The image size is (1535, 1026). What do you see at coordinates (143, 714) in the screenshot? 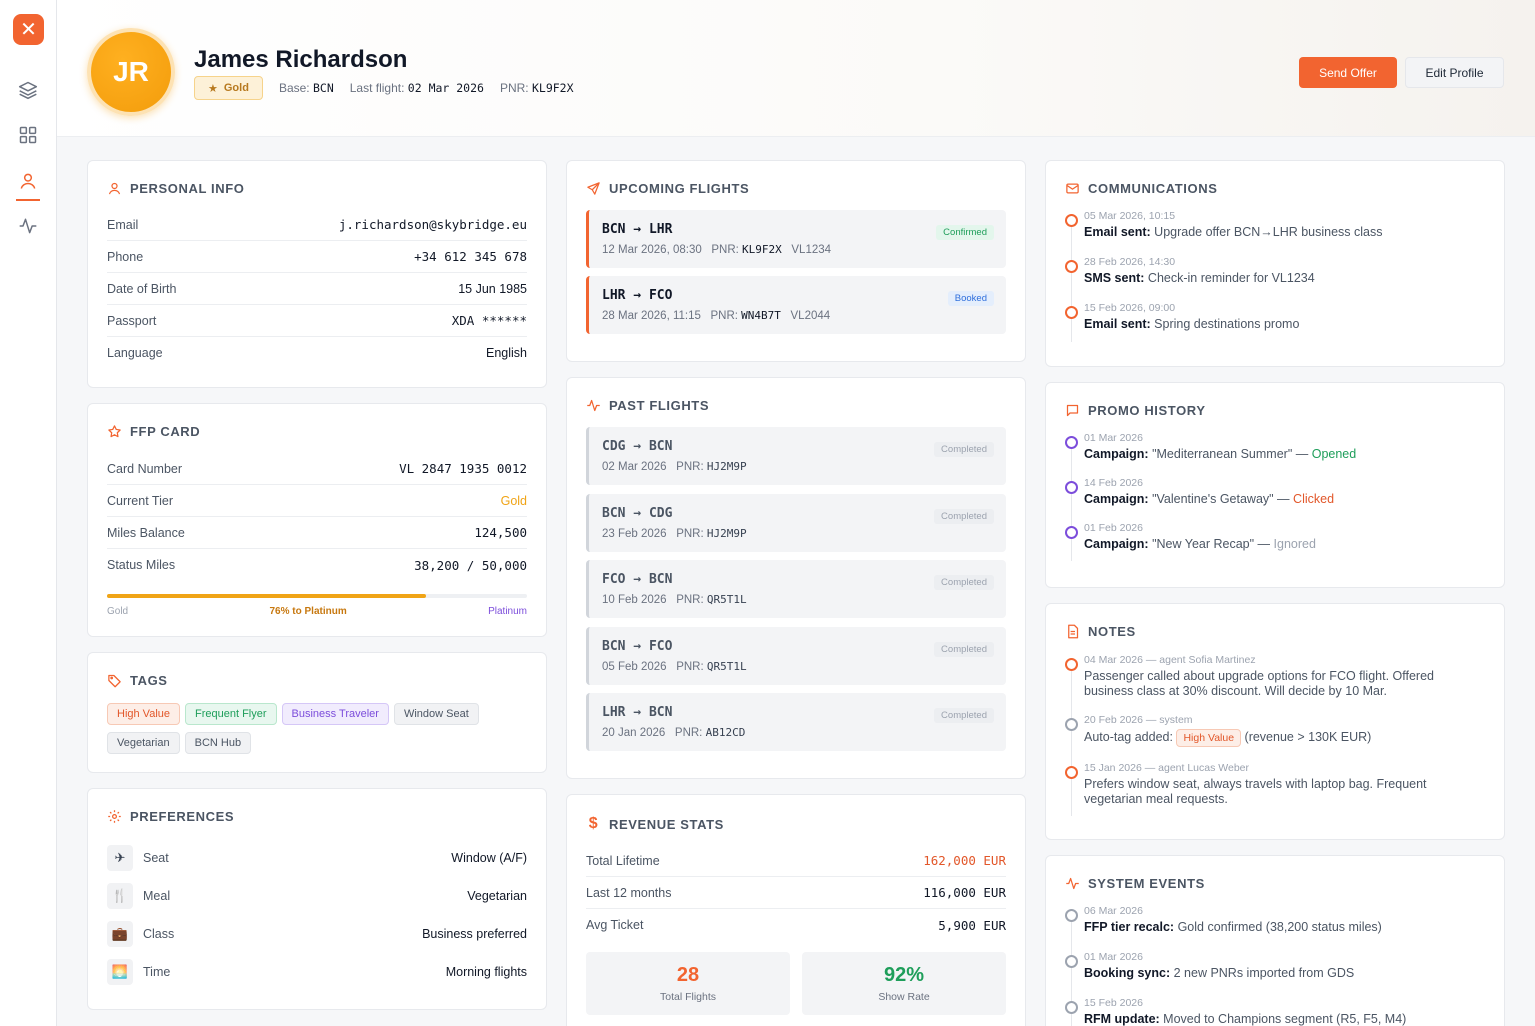
I see `tag-chip: High Value` at bounding box center [143, 714].